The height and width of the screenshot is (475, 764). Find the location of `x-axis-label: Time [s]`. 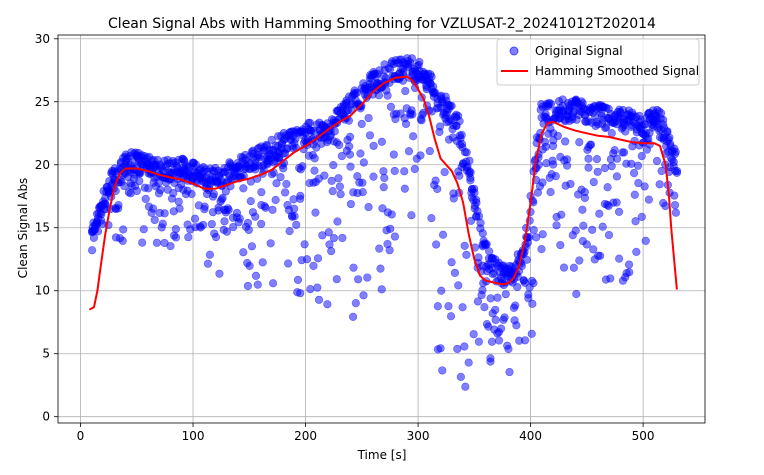

x-axis-label: Time [s] is located at coordinates (382, 455).